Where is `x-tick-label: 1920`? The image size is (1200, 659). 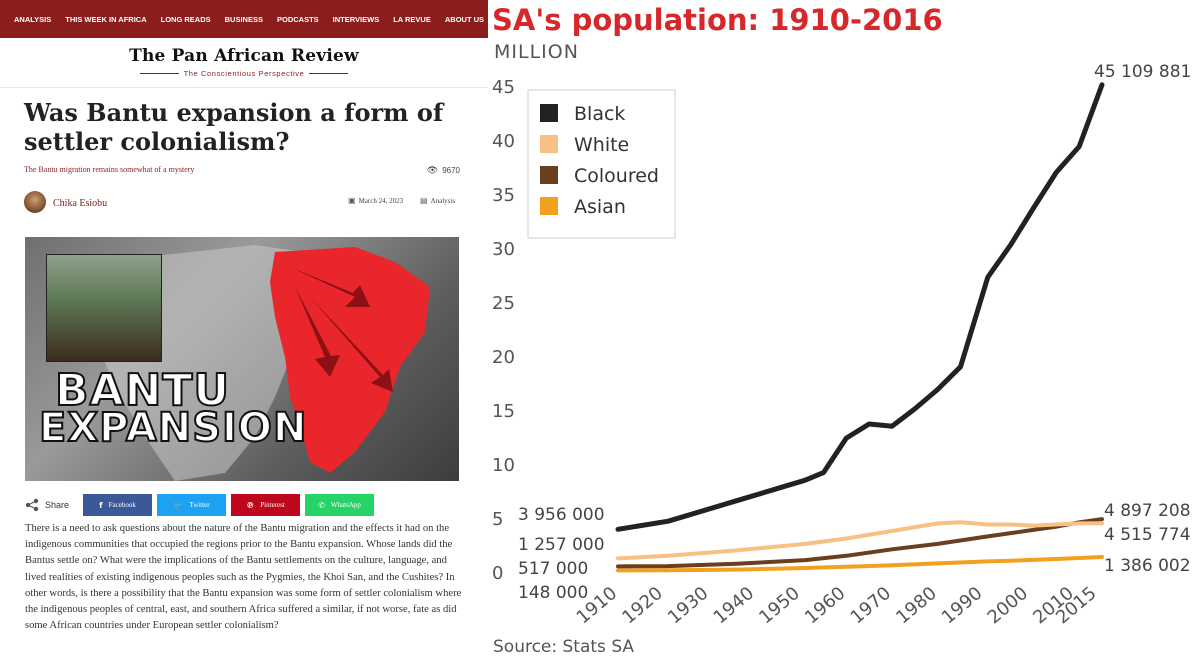 x-tick-label: 1920 is located at coordinates (642, 606).